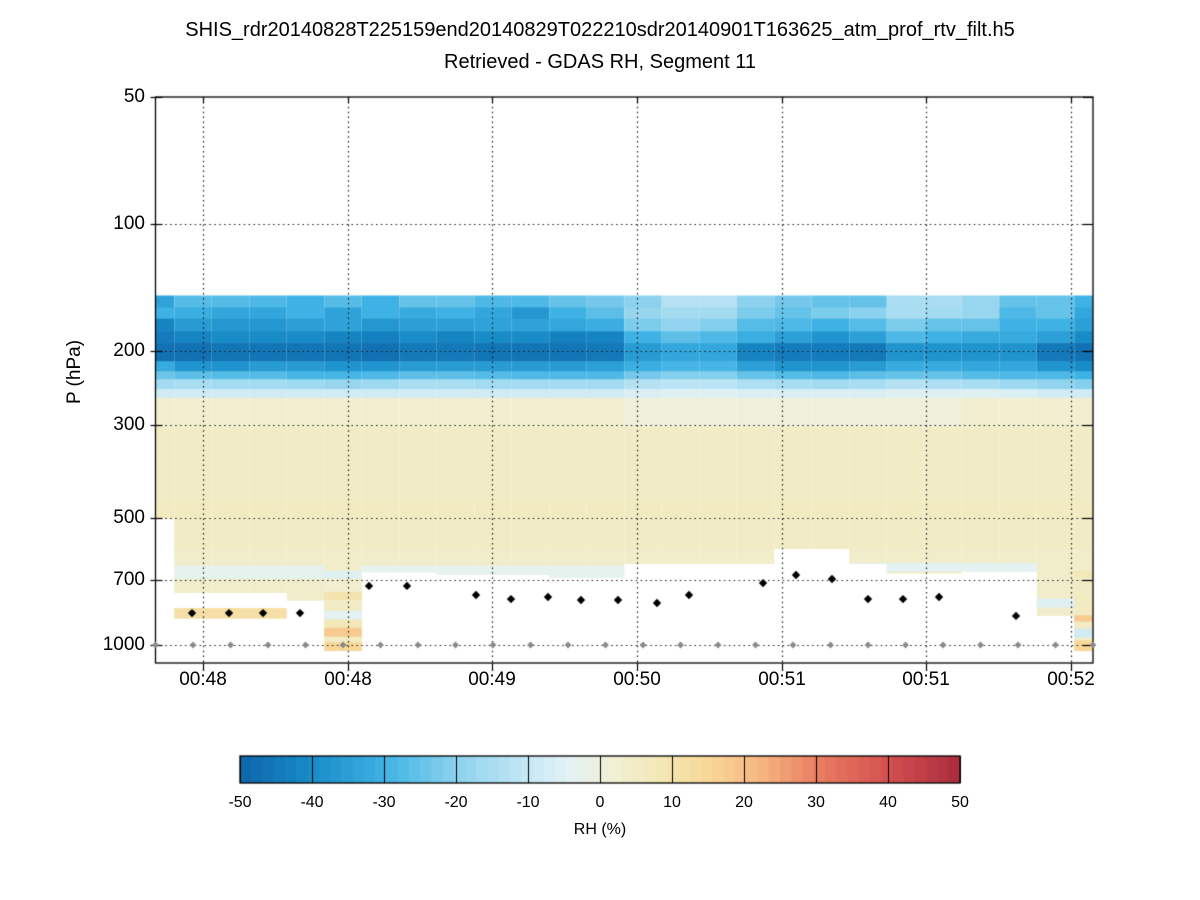 This screenshot has width=1200, height=900. I want to click on y-tick-label: 300, so click(129, 424).